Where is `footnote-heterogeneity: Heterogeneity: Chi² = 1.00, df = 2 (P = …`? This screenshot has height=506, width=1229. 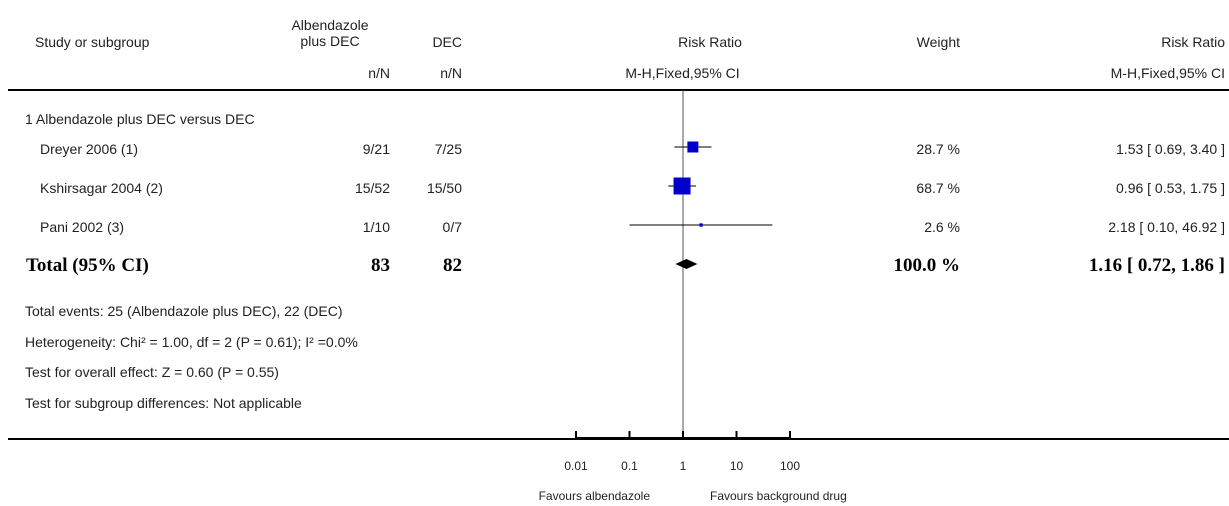 footnote-heterogeneity: Heterogeneity: Chi² = 1.00, df = 2 (P = … is located at coordinates (191, 342).